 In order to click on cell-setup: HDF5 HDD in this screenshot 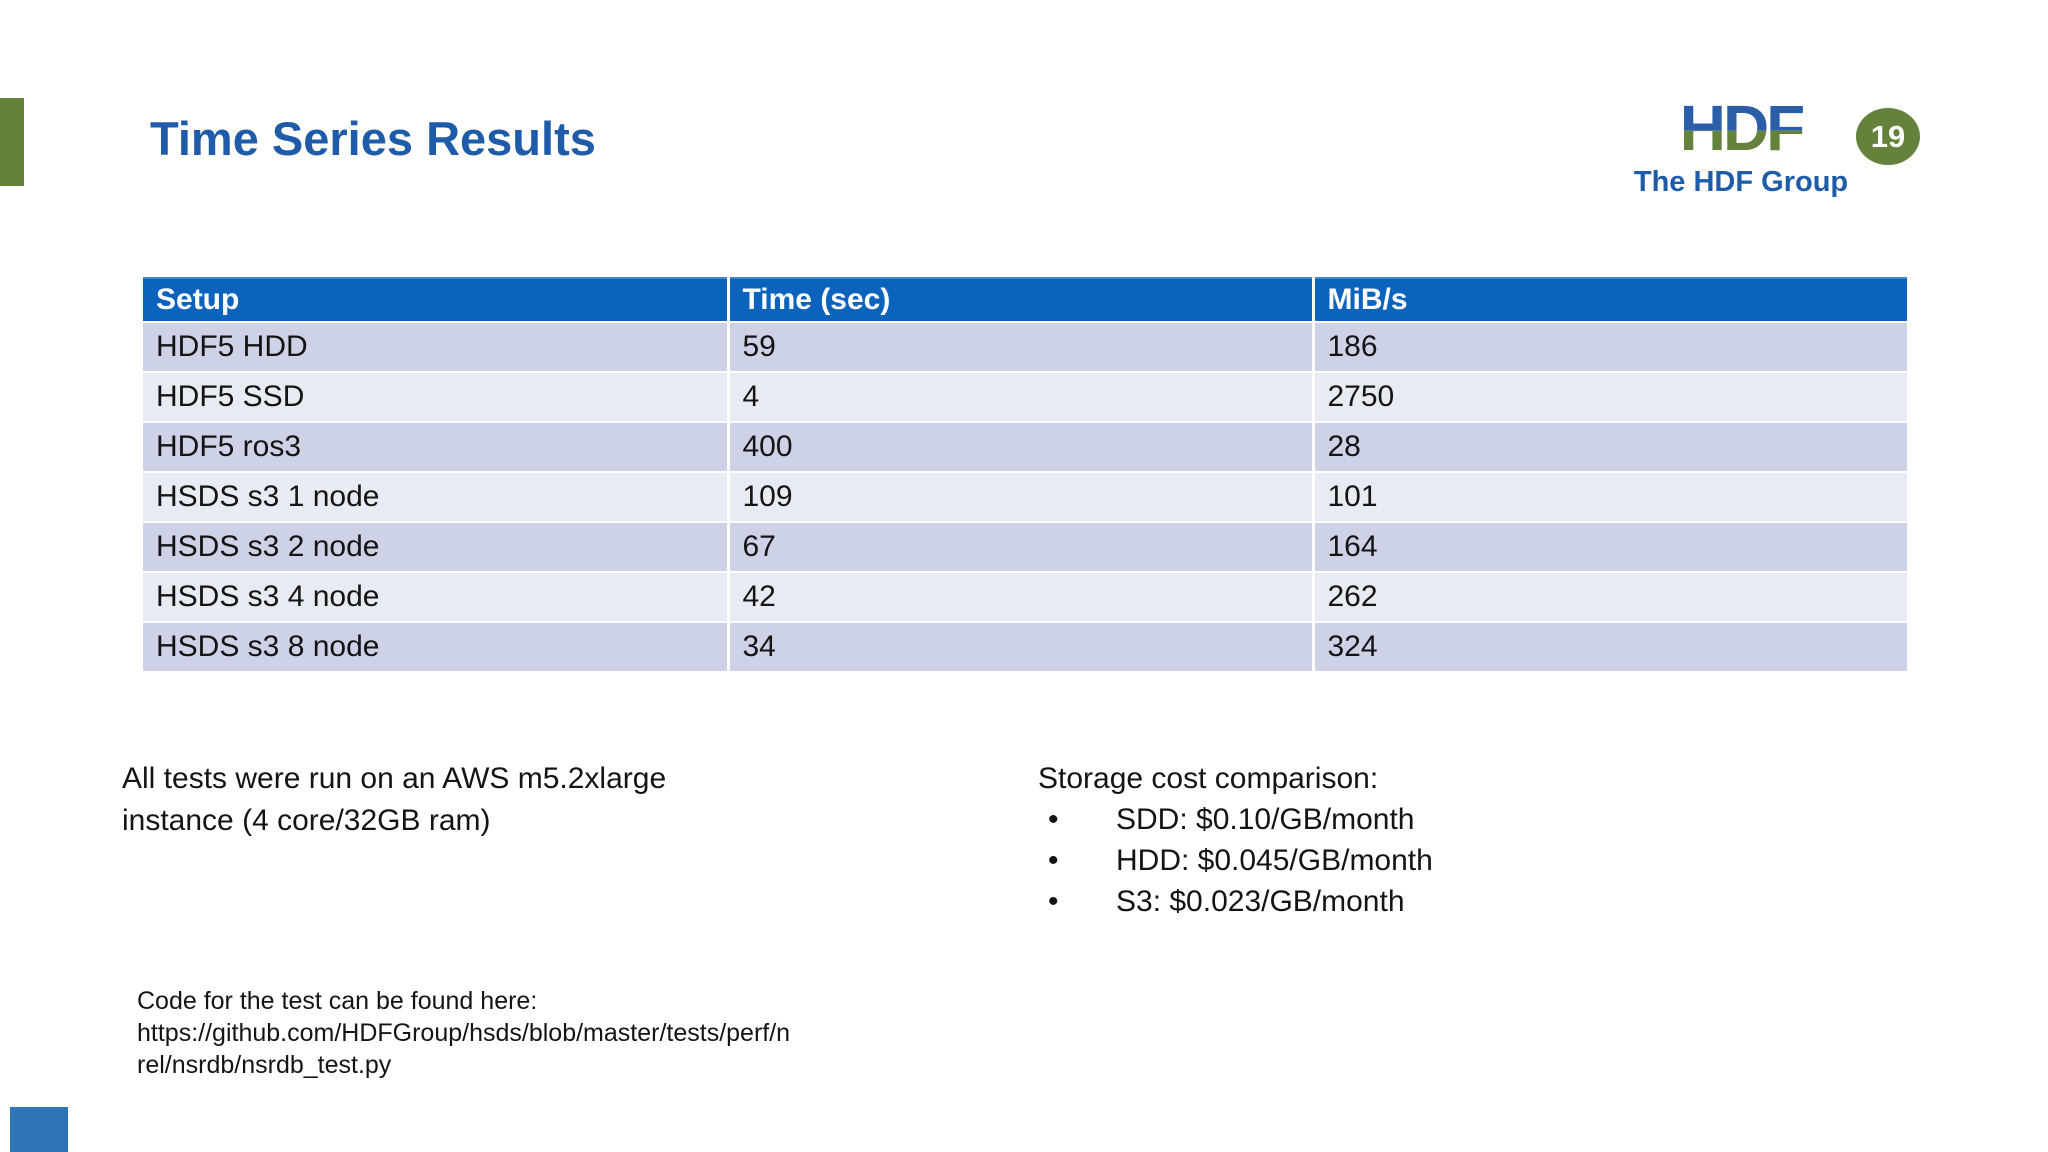, I will do `click(435, 346)`.